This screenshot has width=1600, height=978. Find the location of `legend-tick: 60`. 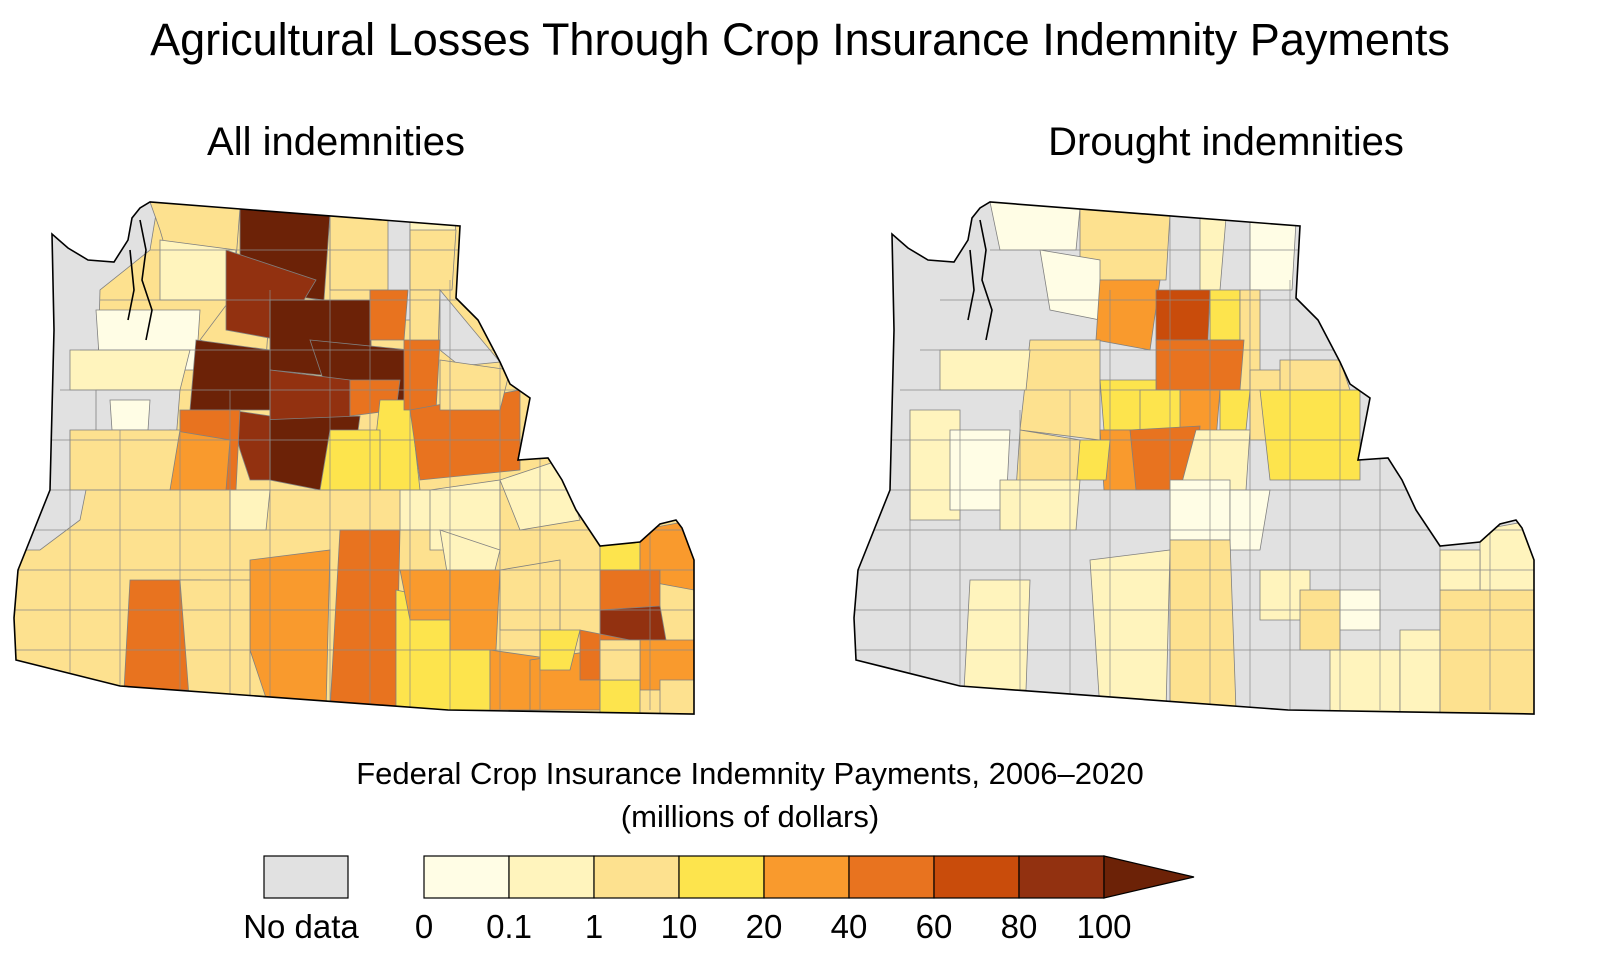

legend-tick: 60 is located at coordinates (934, 926).